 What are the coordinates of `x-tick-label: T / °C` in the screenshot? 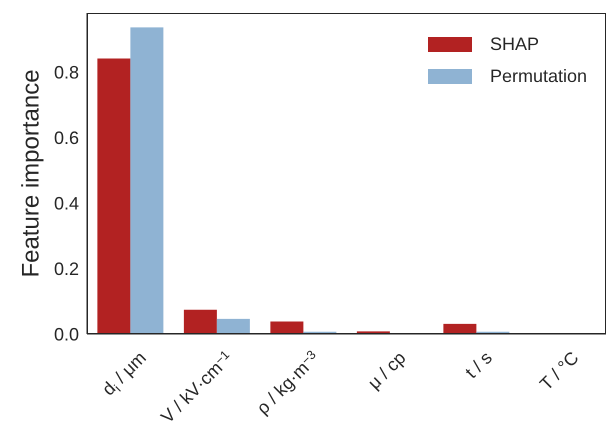 It's located at (559, 371).